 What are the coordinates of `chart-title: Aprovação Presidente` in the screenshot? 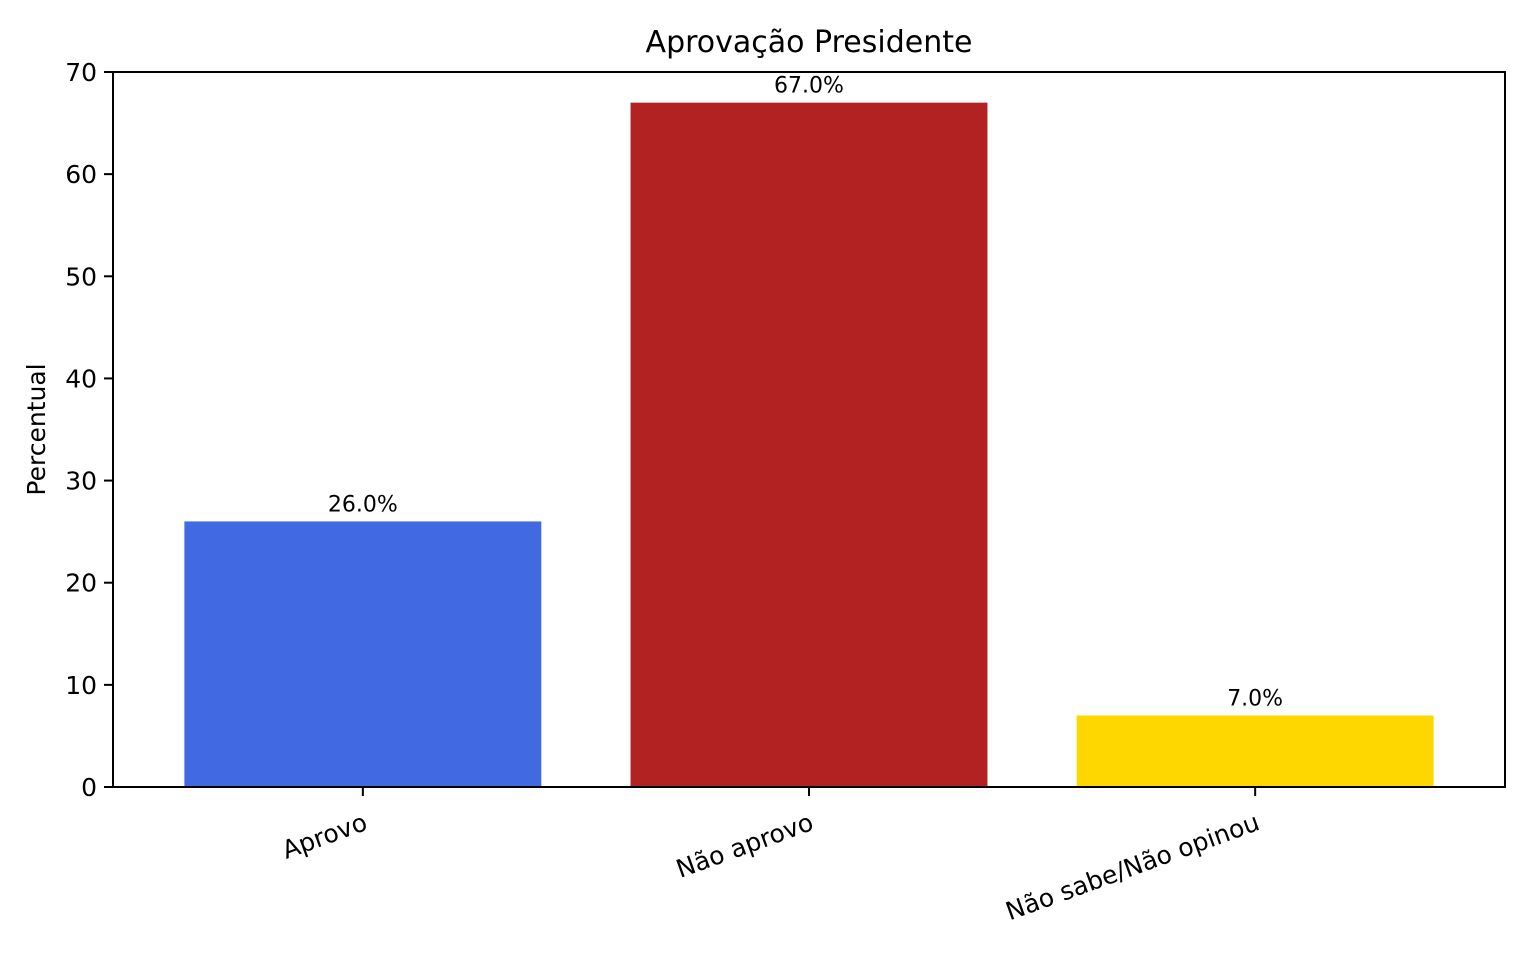 It's located at (809, 42).